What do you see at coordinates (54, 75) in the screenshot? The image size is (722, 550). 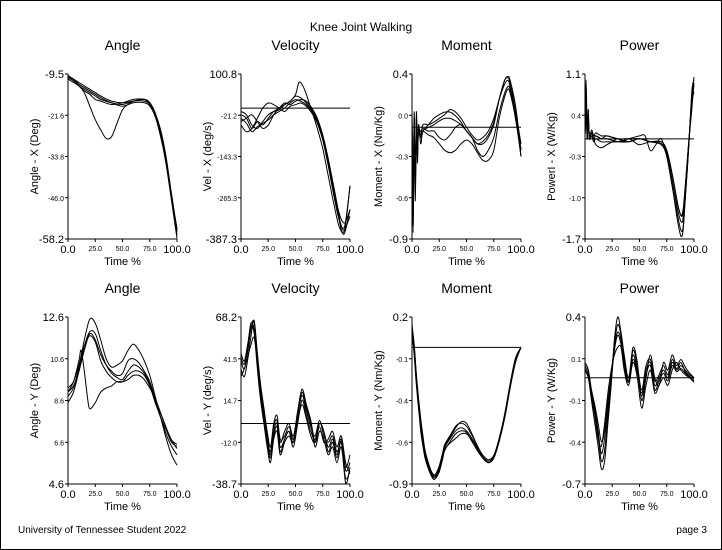 I see `y-tick-label: -9.5` at bounding box center [54, 75].